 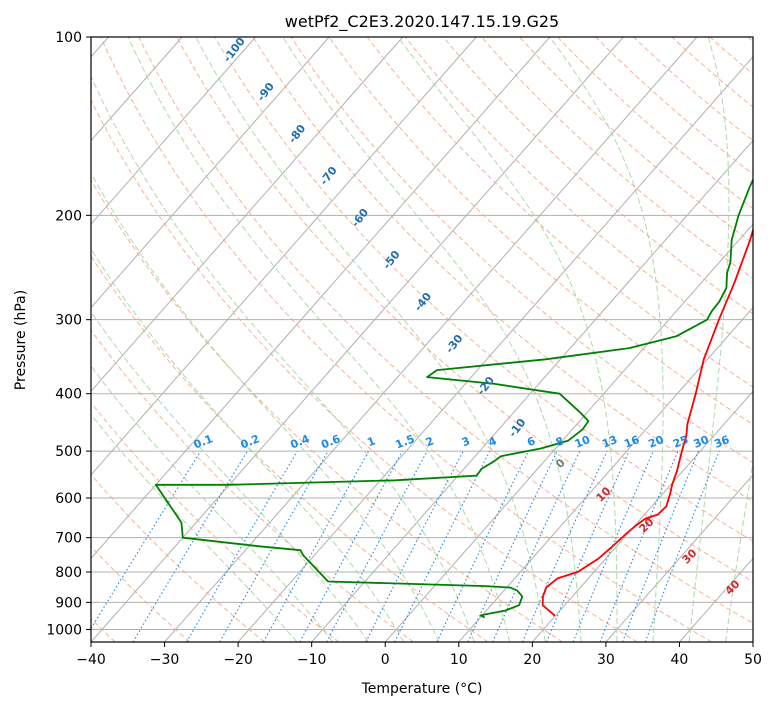 I want to click on x-axis-label: Temperature (°C), so click(x=422, y=689).